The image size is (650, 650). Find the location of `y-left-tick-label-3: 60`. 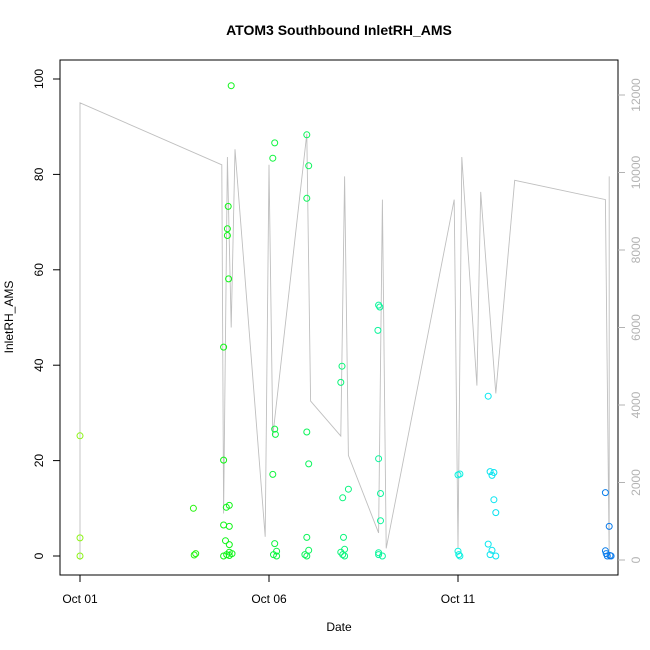

y-left-tick-label-3: 60 is located at coordinates (39, 270).